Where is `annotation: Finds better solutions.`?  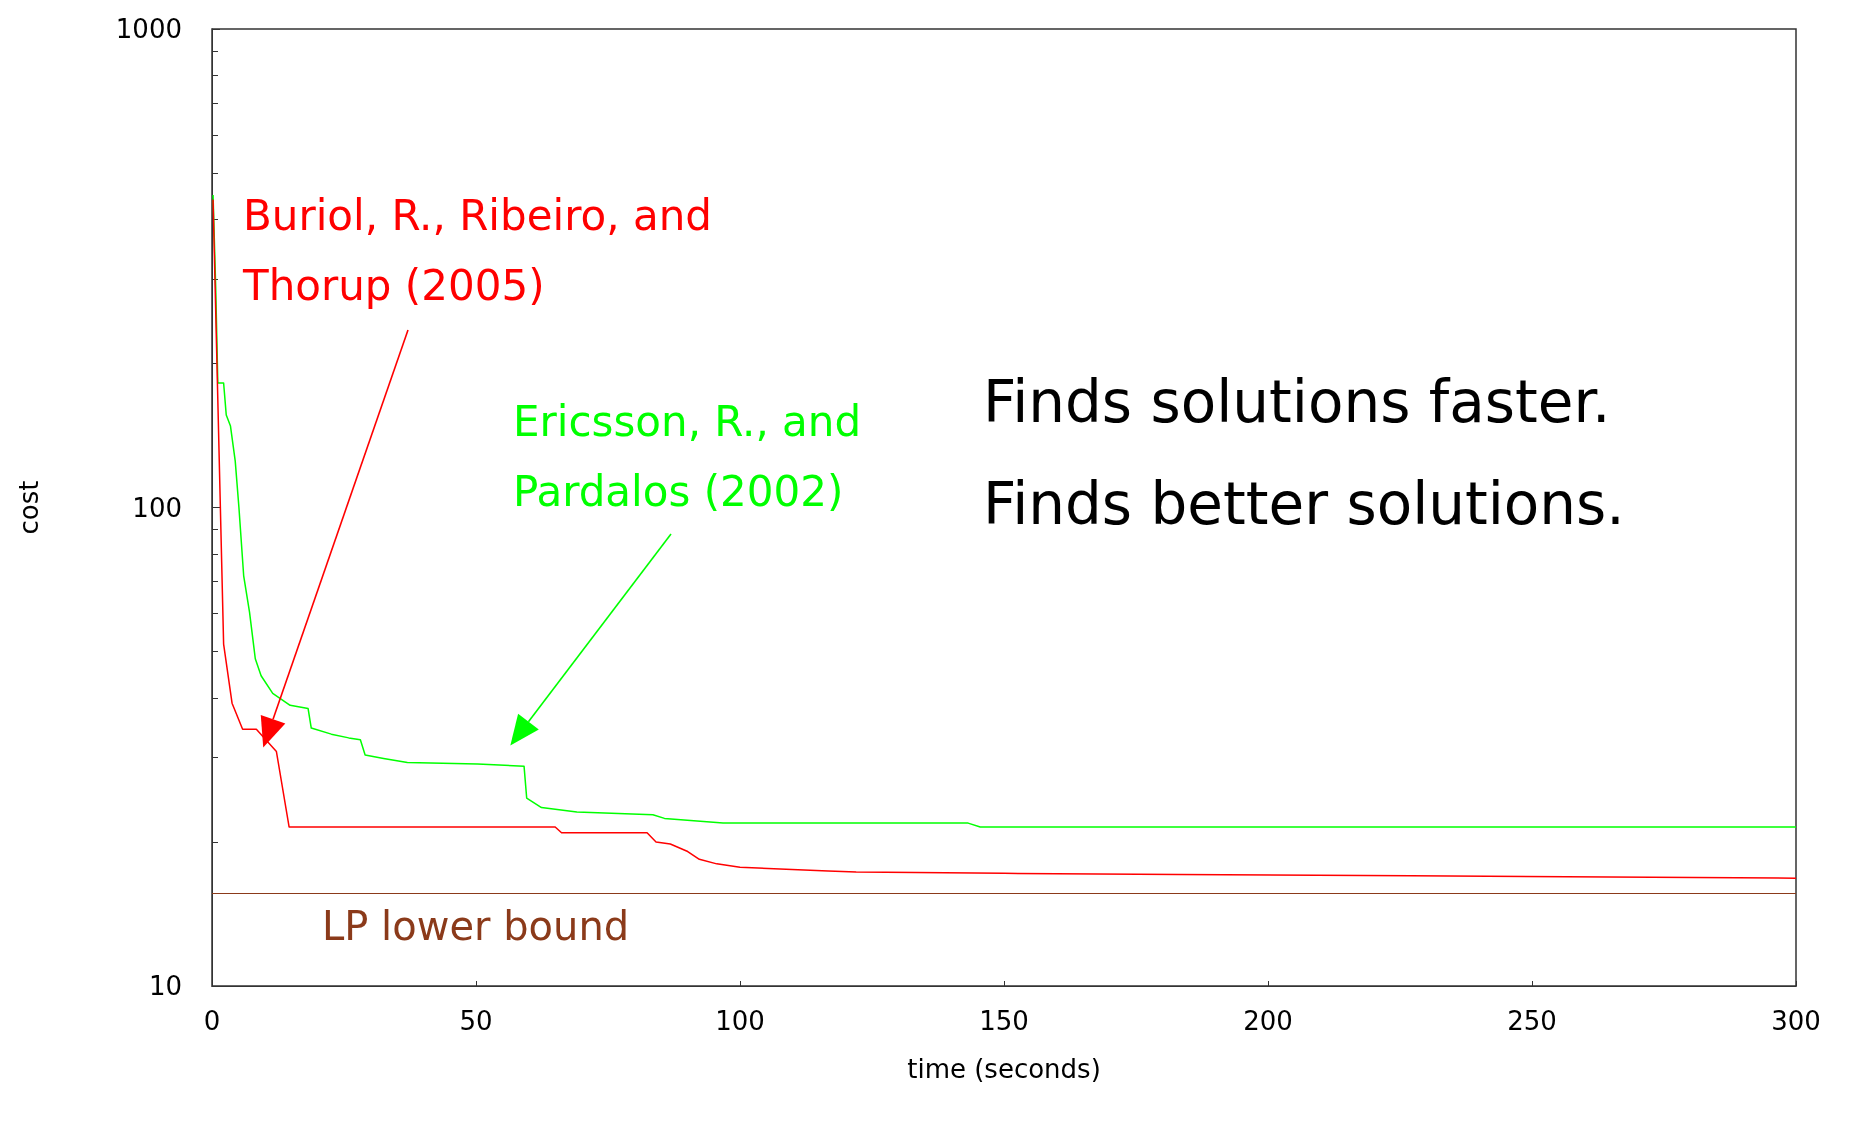 annotation: Finds better solutions. is located at coordinates (1304, 504).